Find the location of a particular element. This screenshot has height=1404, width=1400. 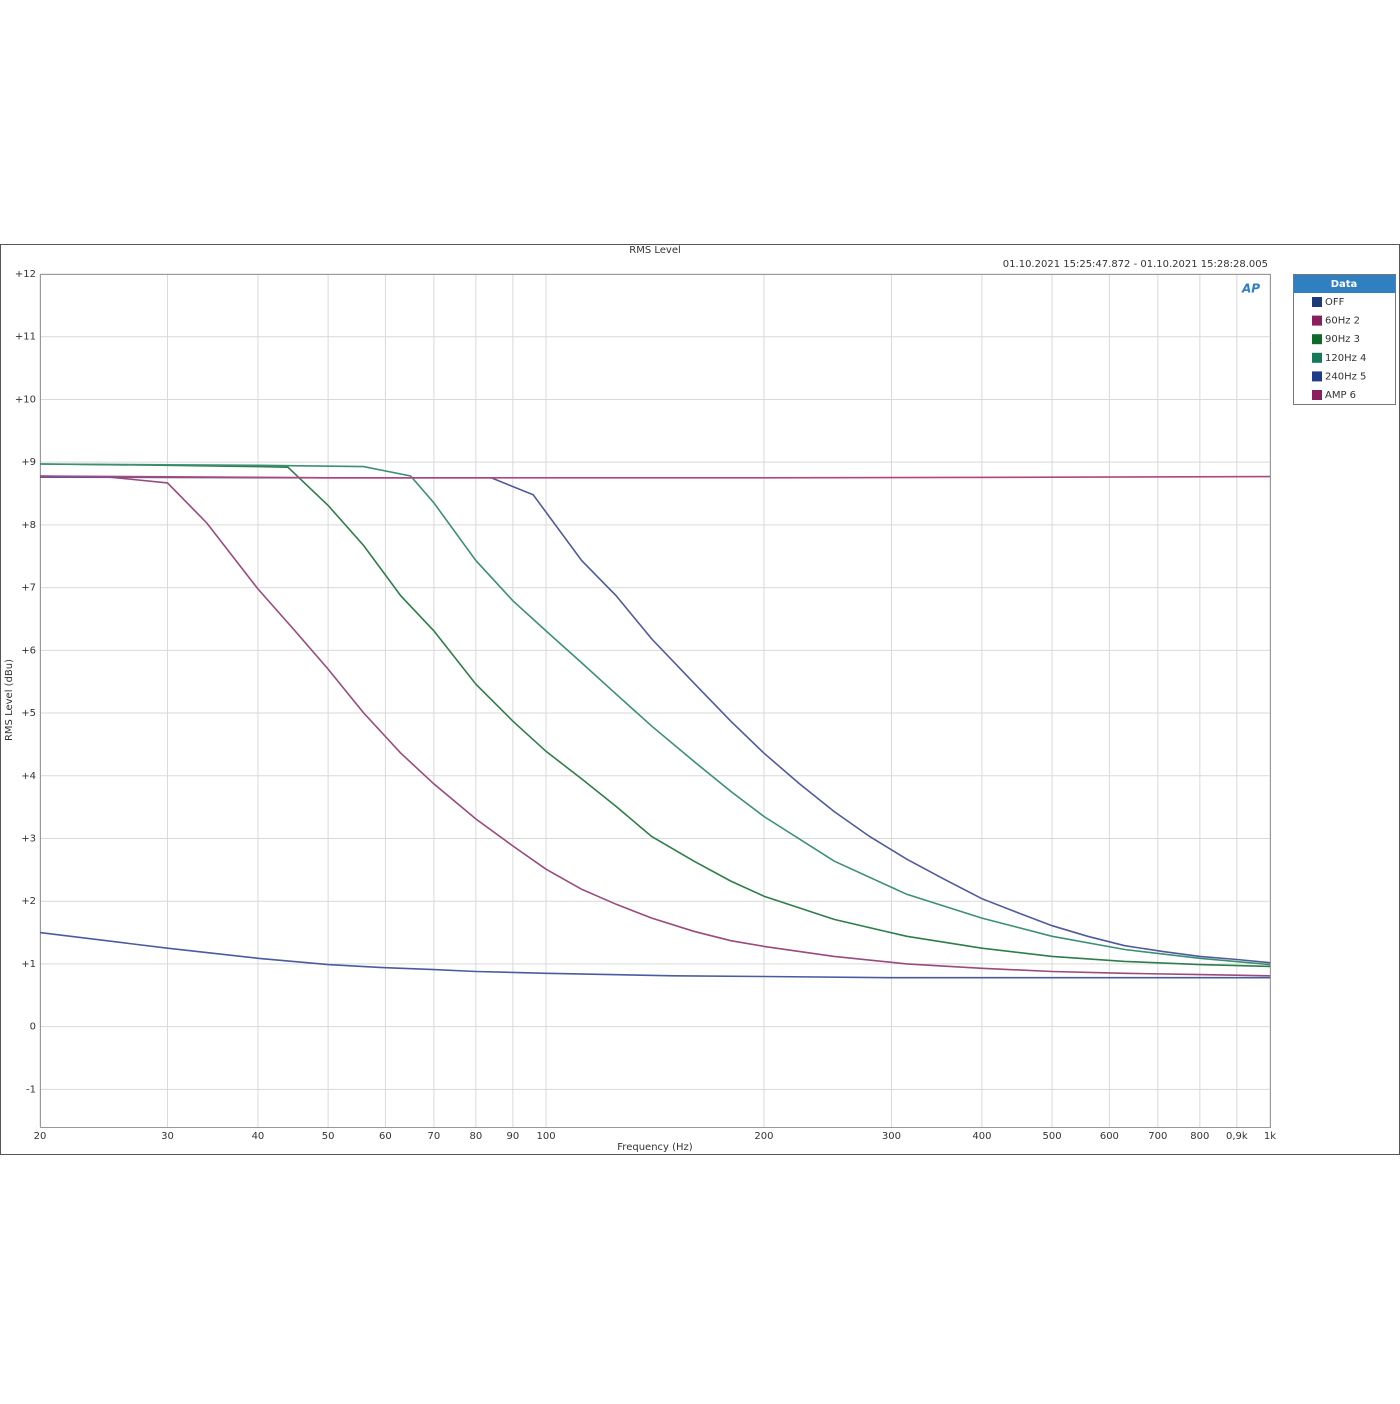

legend-title: Data is located at coordinates (1344, 284).